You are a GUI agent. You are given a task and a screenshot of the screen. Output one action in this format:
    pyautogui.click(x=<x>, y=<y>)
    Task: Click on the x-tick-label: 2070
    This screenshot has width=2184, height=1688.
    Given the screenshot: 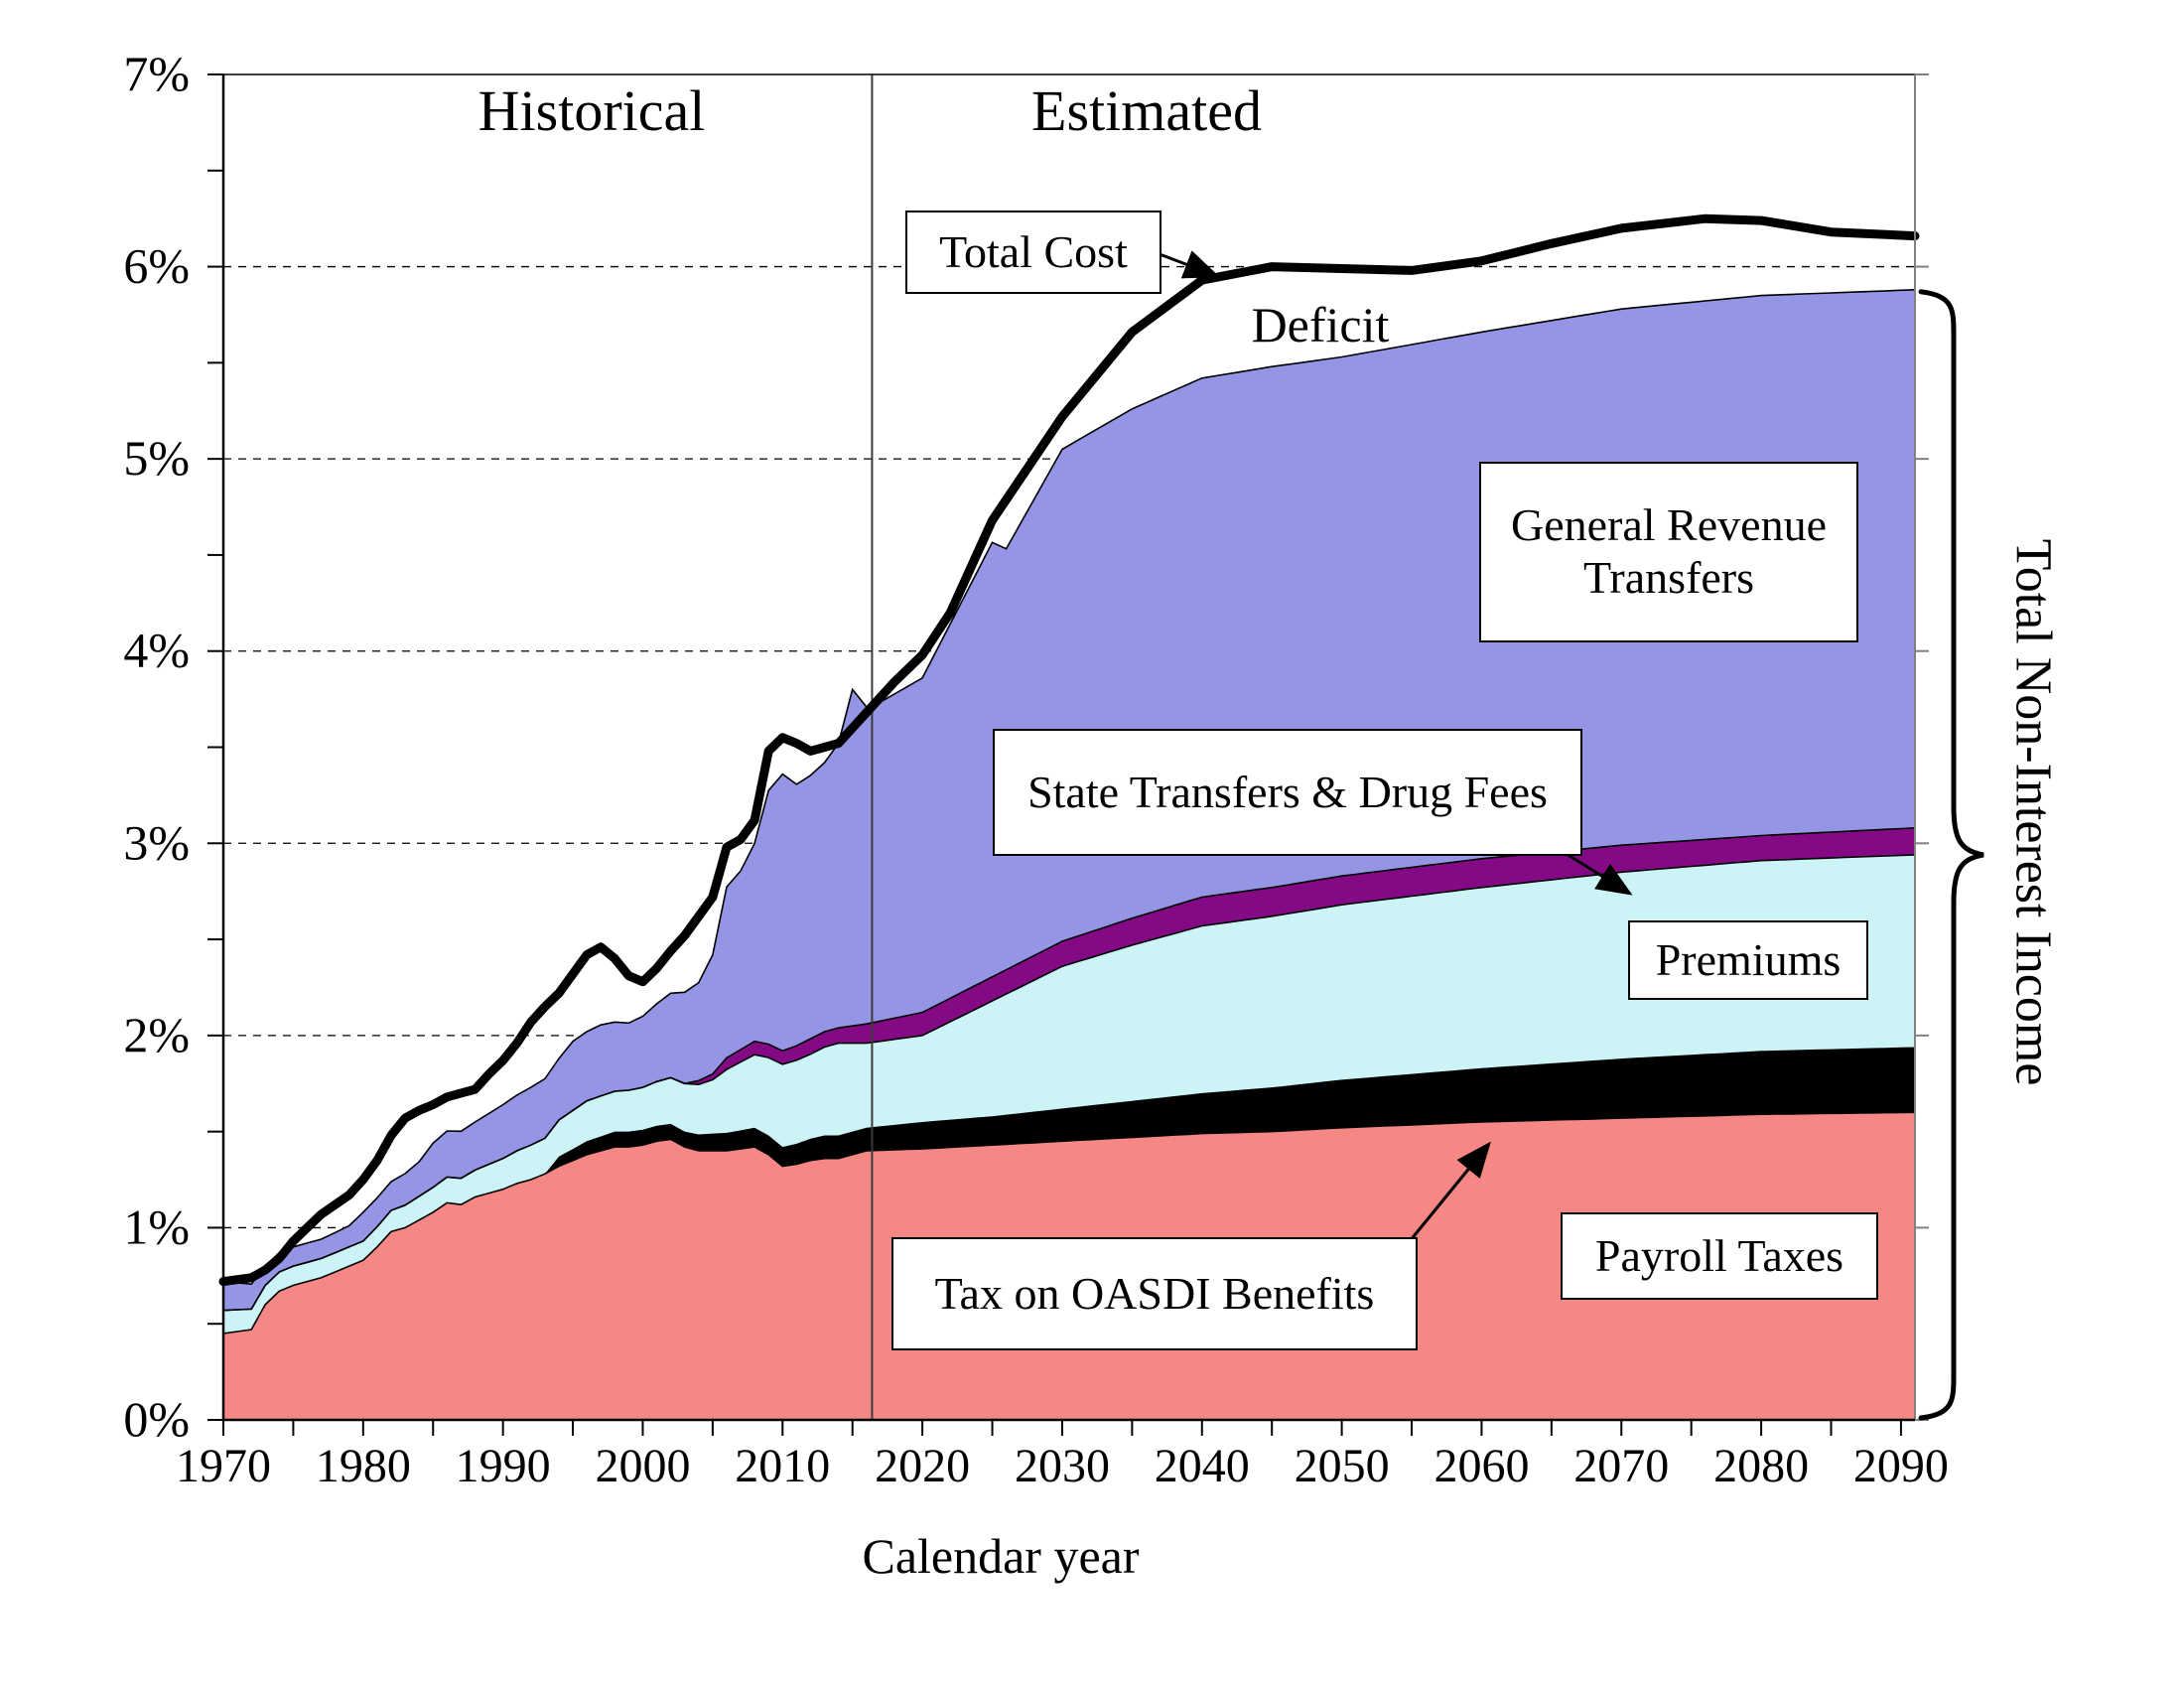 What is the action you would take?
    pyautogui.click(x=1621, y=1466)
    